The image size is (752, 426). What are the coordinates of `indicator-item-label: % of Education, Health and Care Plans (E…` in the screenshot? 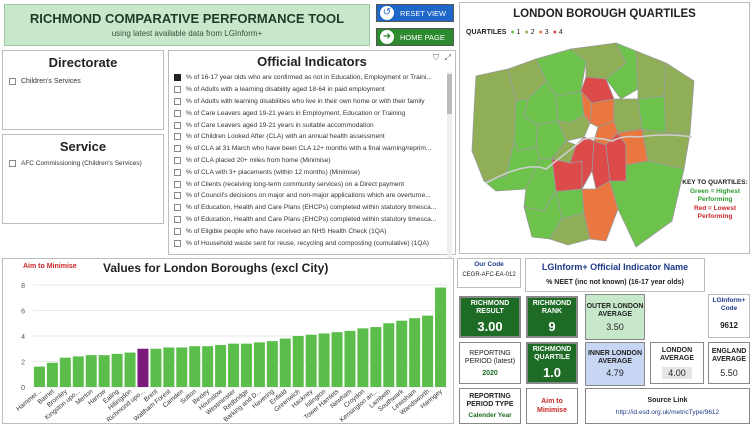 It's located at (311, 208).